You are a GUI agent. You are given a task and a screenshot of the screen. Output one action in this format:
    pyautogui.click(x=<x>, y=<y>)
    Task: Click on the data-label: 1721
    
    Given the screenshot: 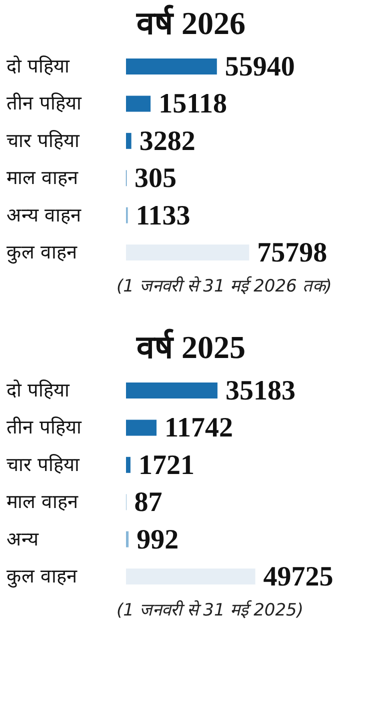 What is the action you would take?
    pyautogui.click(x=166, y=465)
    